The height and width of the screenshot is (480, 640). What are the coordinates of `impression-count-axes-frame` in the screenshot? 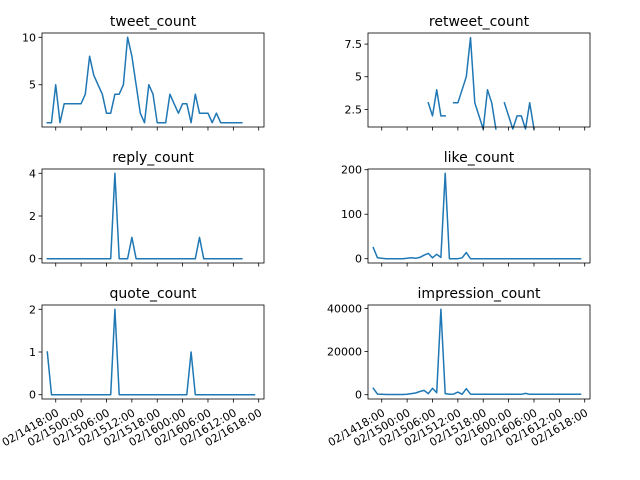 It's located at (479, 352).